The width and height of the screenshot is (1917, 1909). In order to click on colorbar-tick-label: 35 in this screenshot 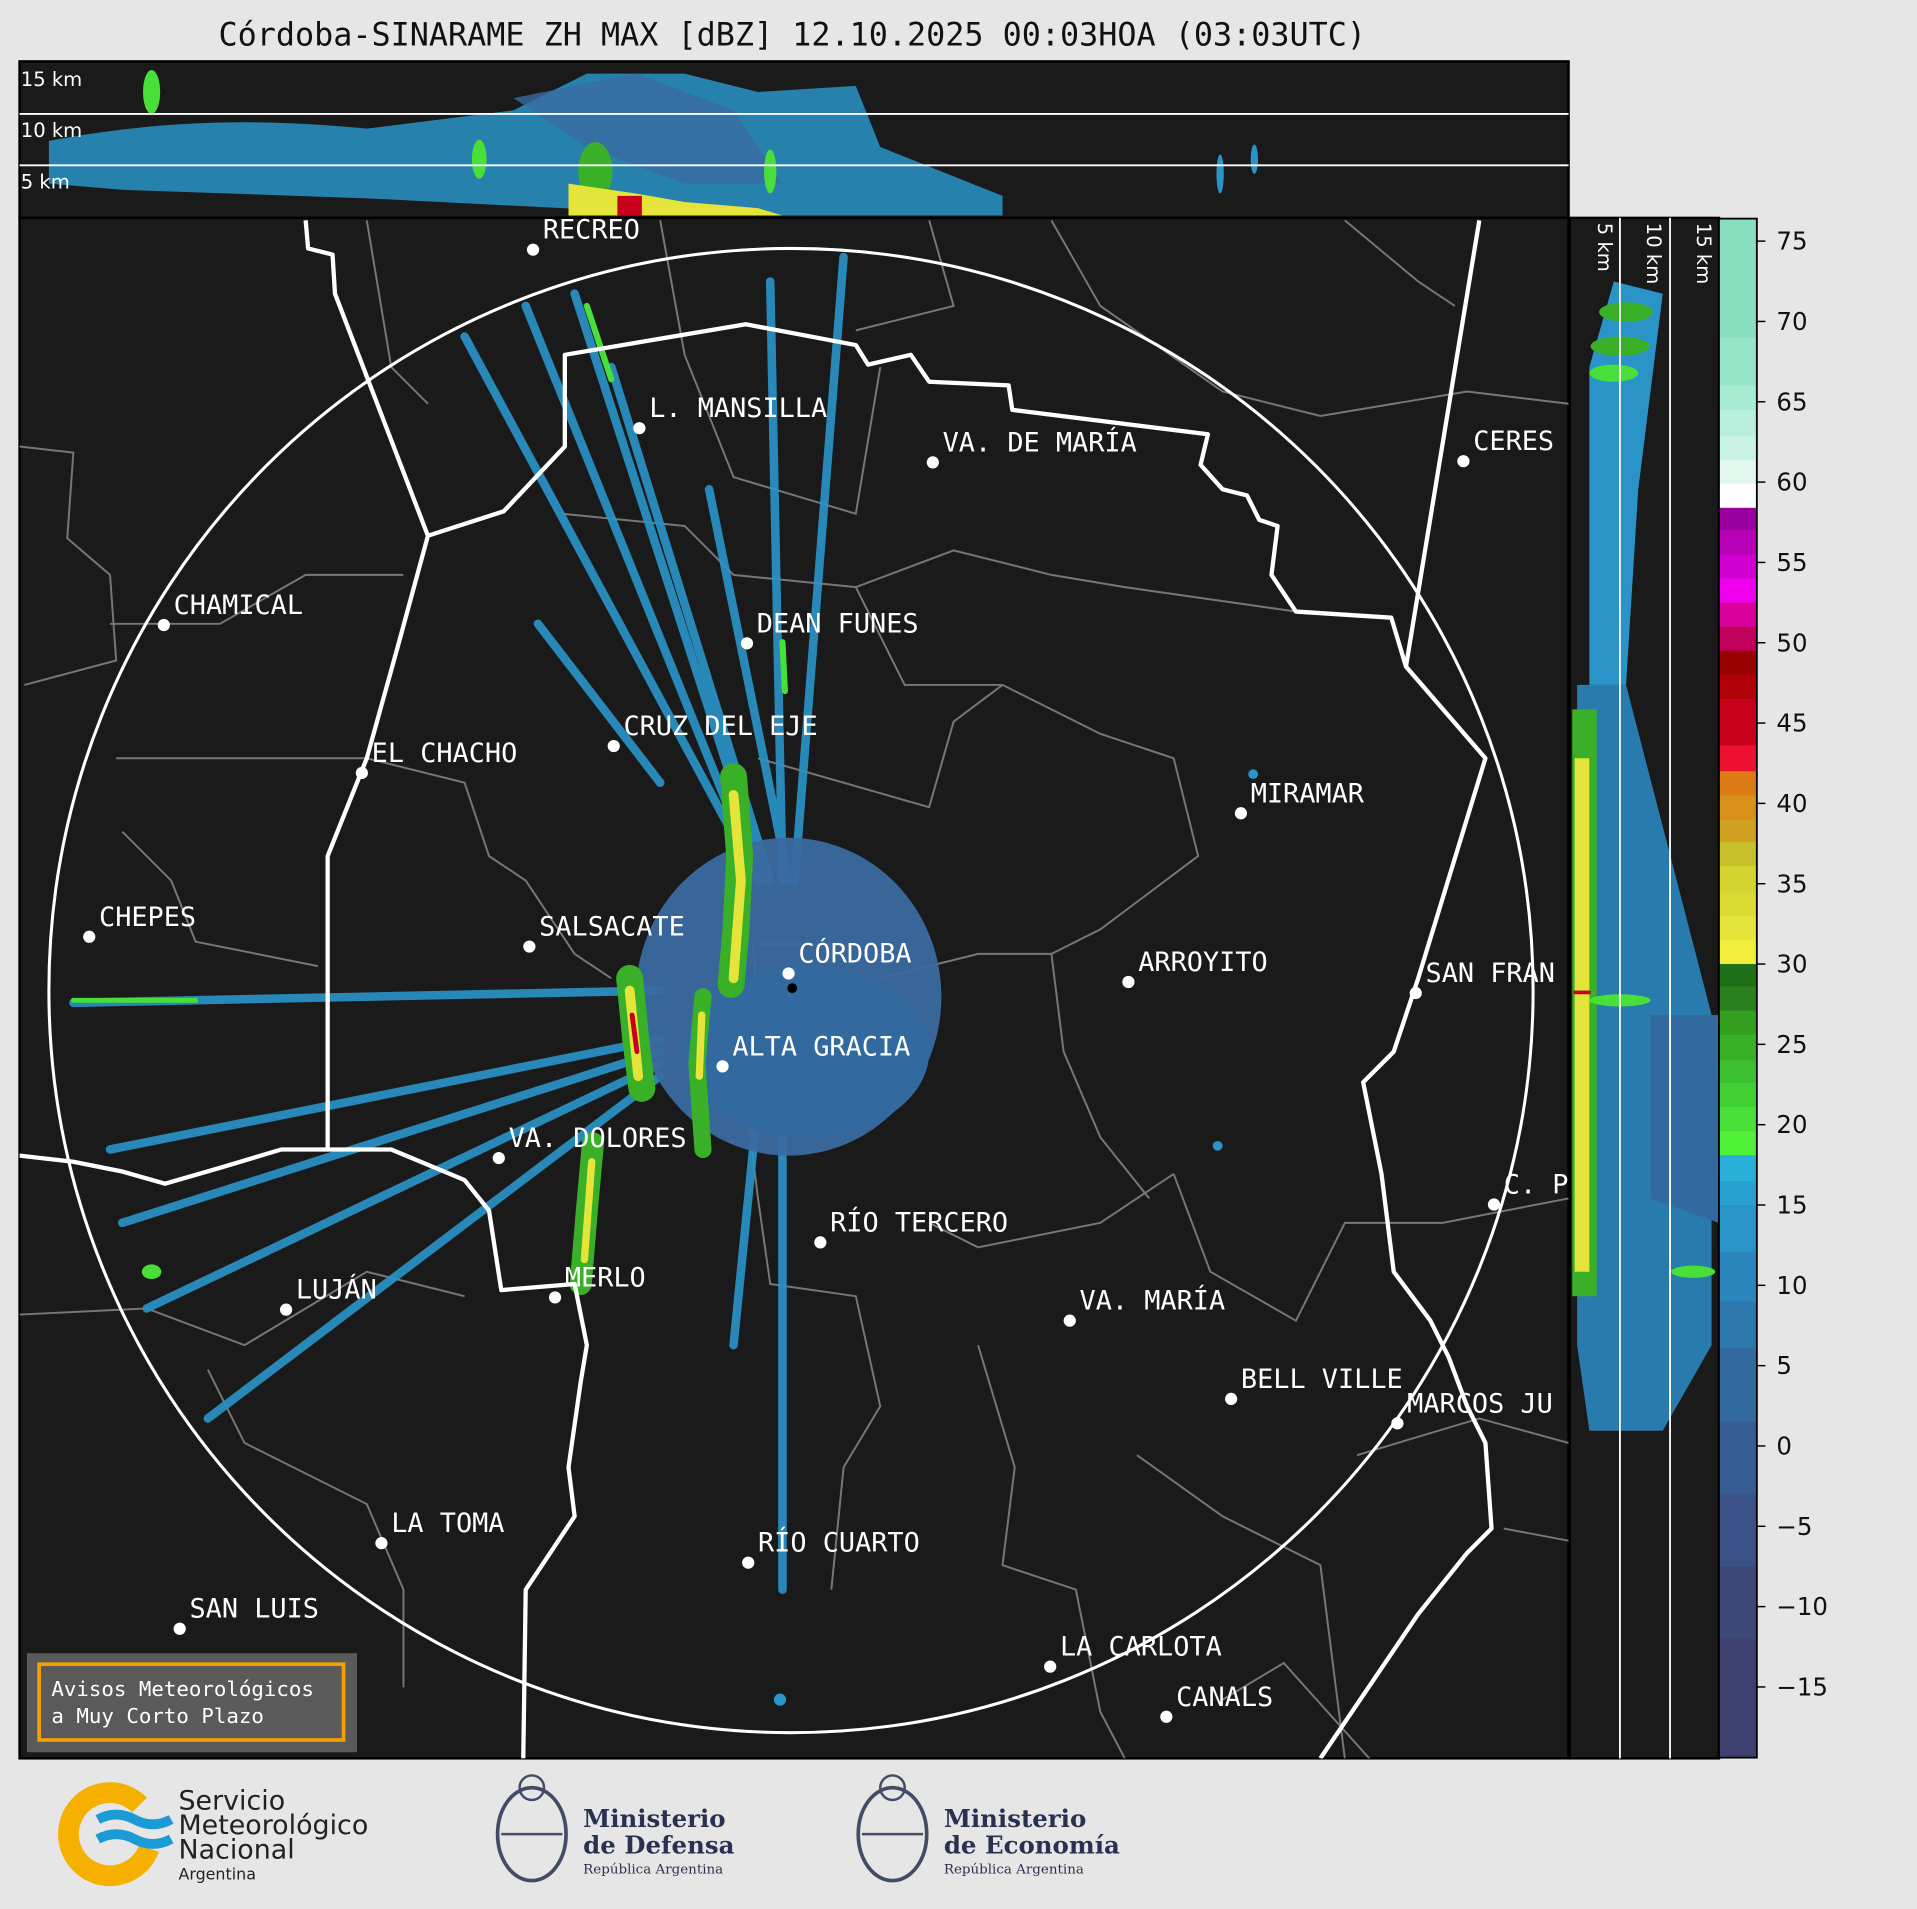, I will do `click(1791, 883)`.